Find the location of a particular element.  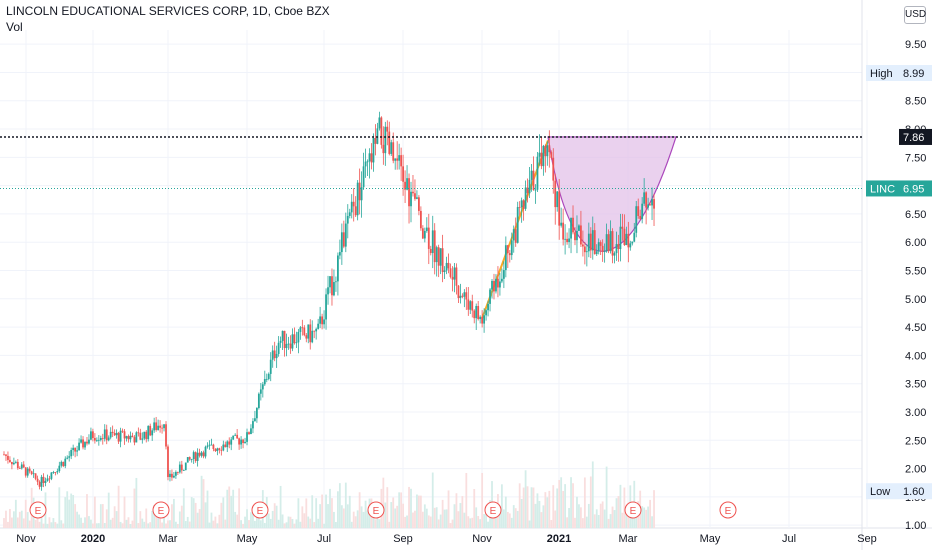

volume-label: Vol is located at coordinates (14, 27).